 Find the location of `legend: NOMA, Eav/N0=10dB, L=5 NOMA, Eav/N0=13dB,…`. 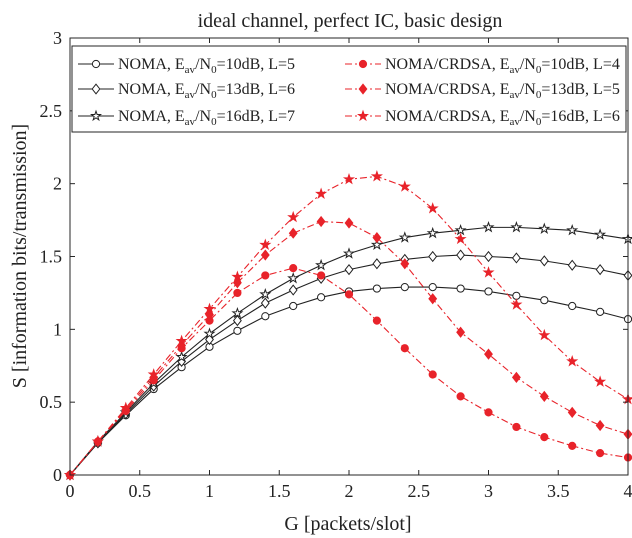

legend: NOMA, Eav/N0=10dB, L=5 NOMA, Eav/N0=13dB,… is located at coordinates (349, 89).